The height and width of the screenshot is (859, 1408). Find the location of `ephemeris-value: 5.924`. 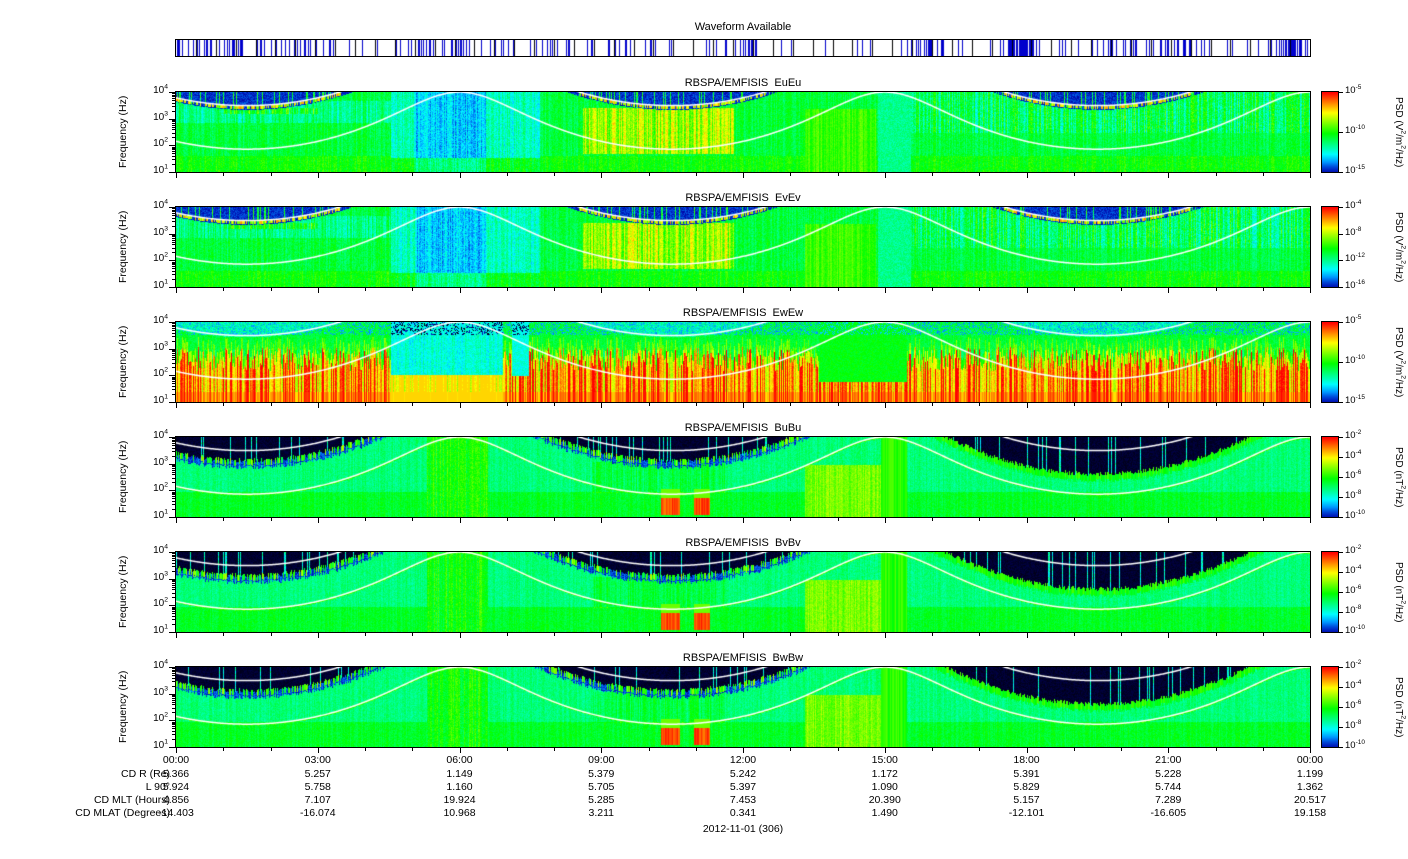

ephemeris-value: 5.924 is located at coordinates (176, 787).